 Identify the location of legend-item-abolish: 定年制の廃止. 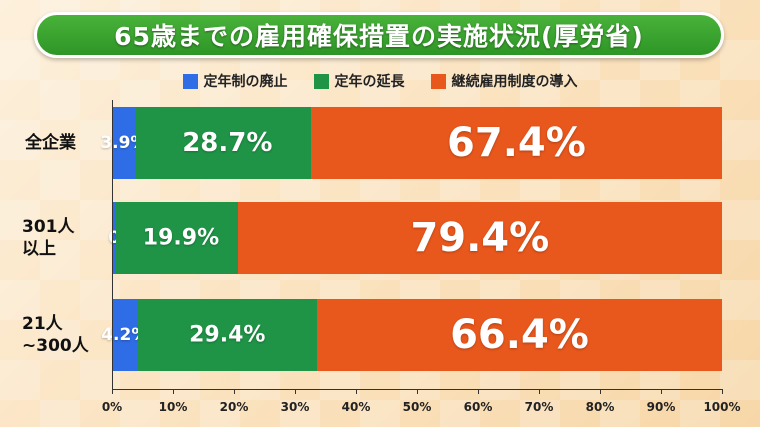
(235, 81).